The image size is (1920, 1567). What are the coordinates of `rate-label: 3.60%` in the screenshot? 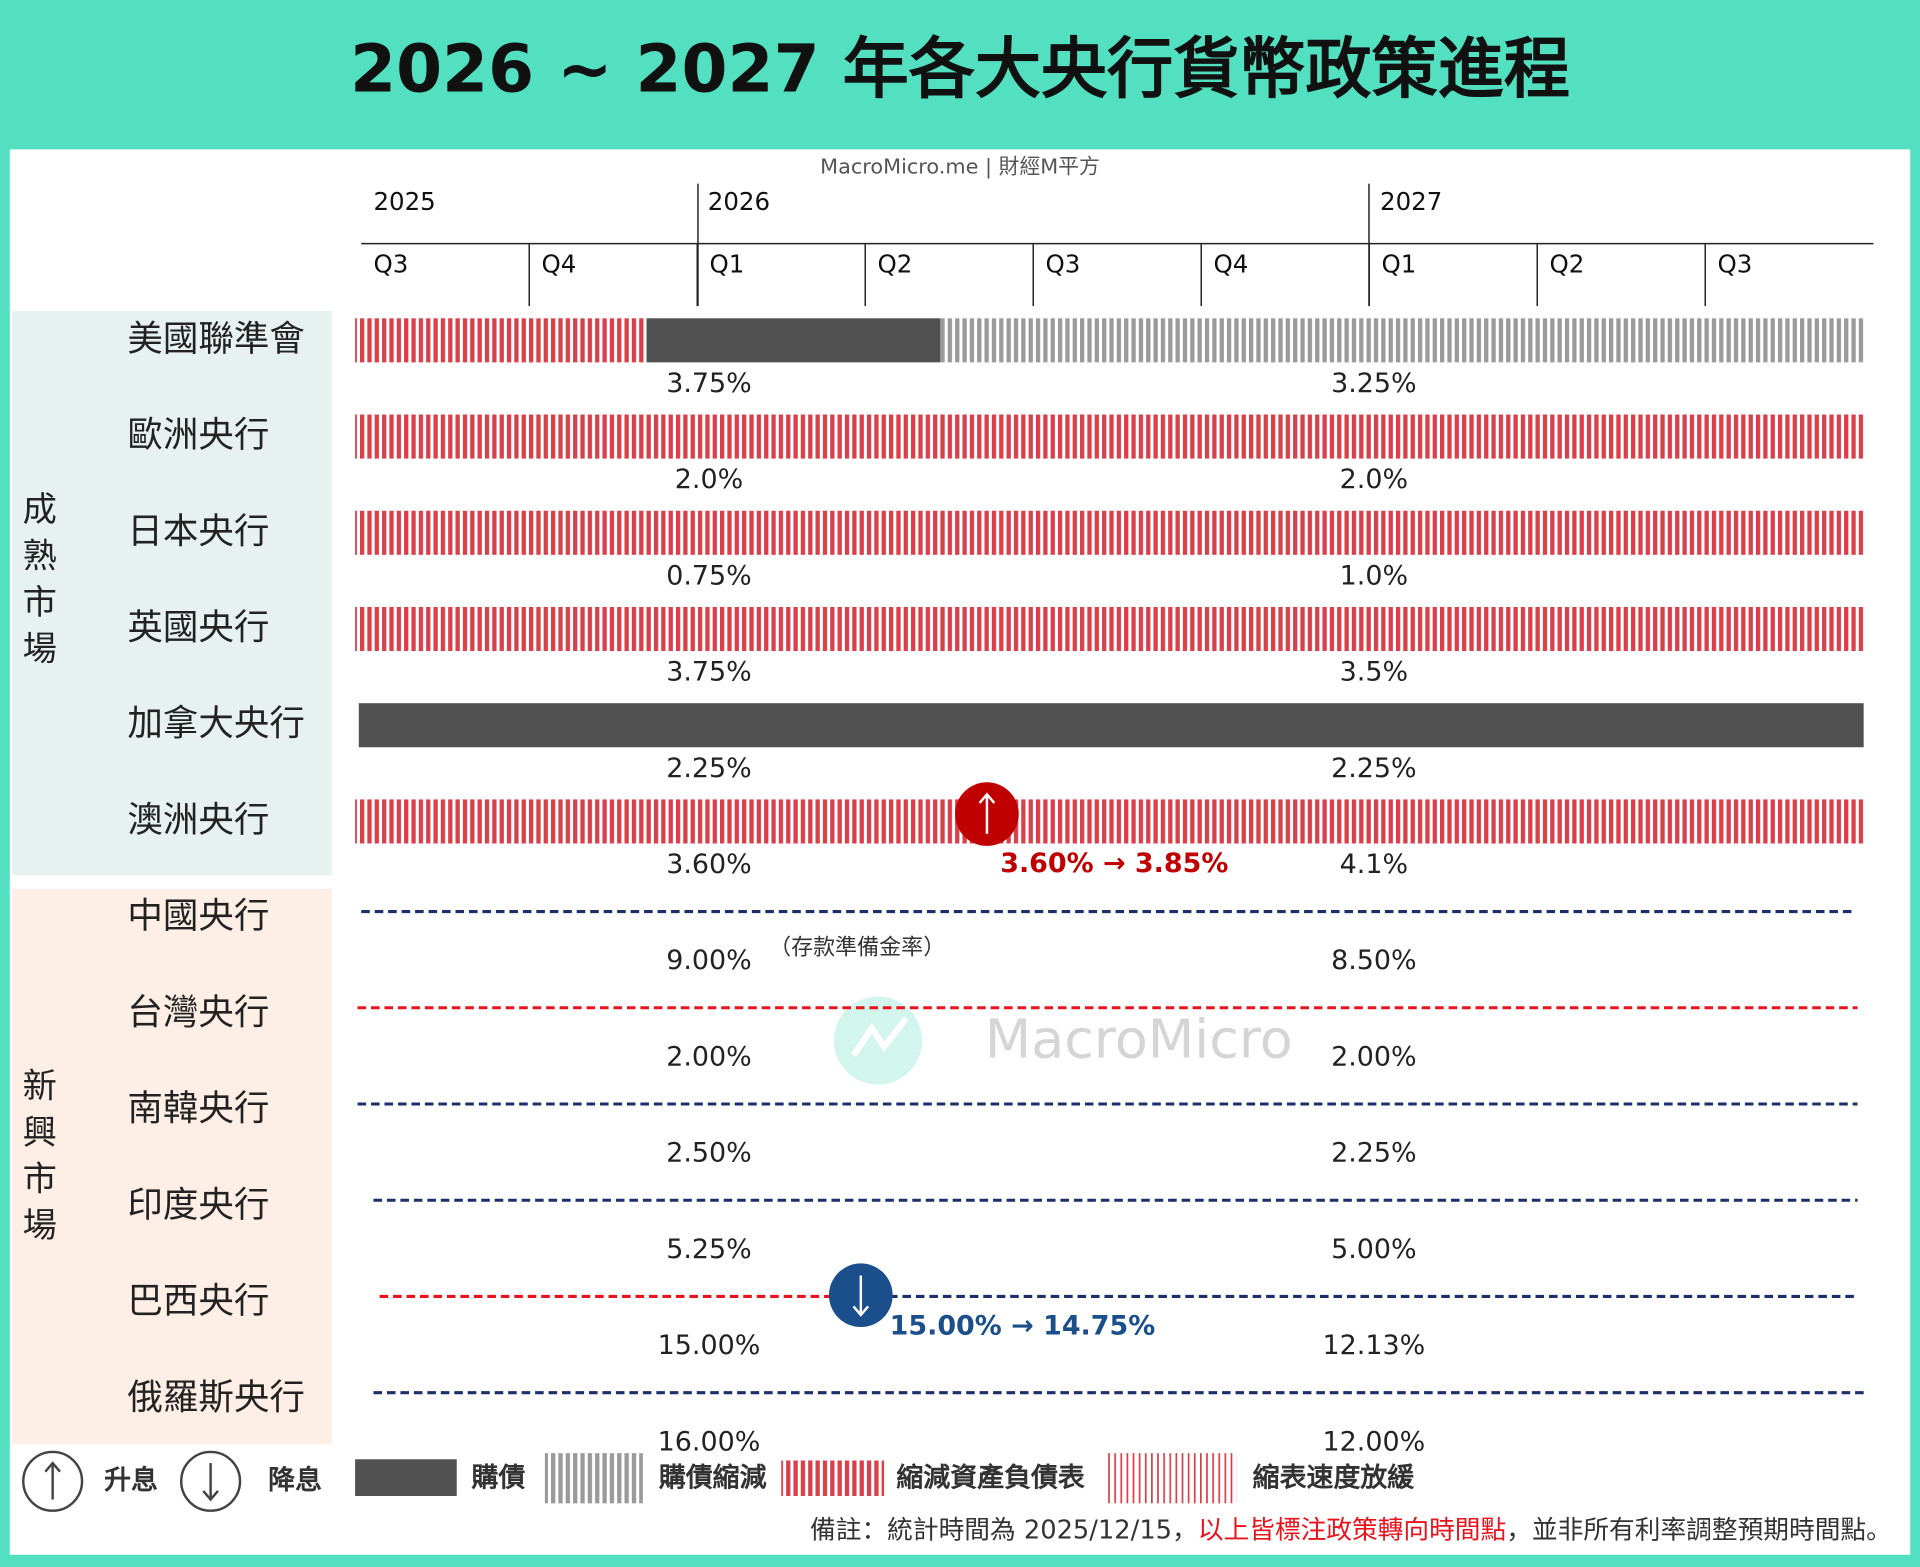 It's located at (709, 864).